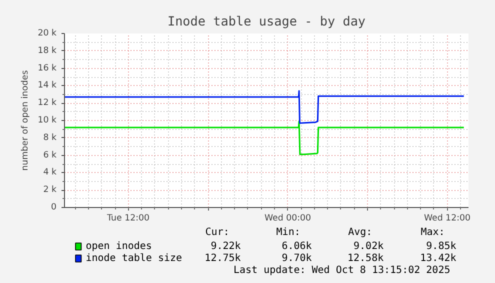  I want to click on x-tick-label: Tue 12:00, so click(128, 219).